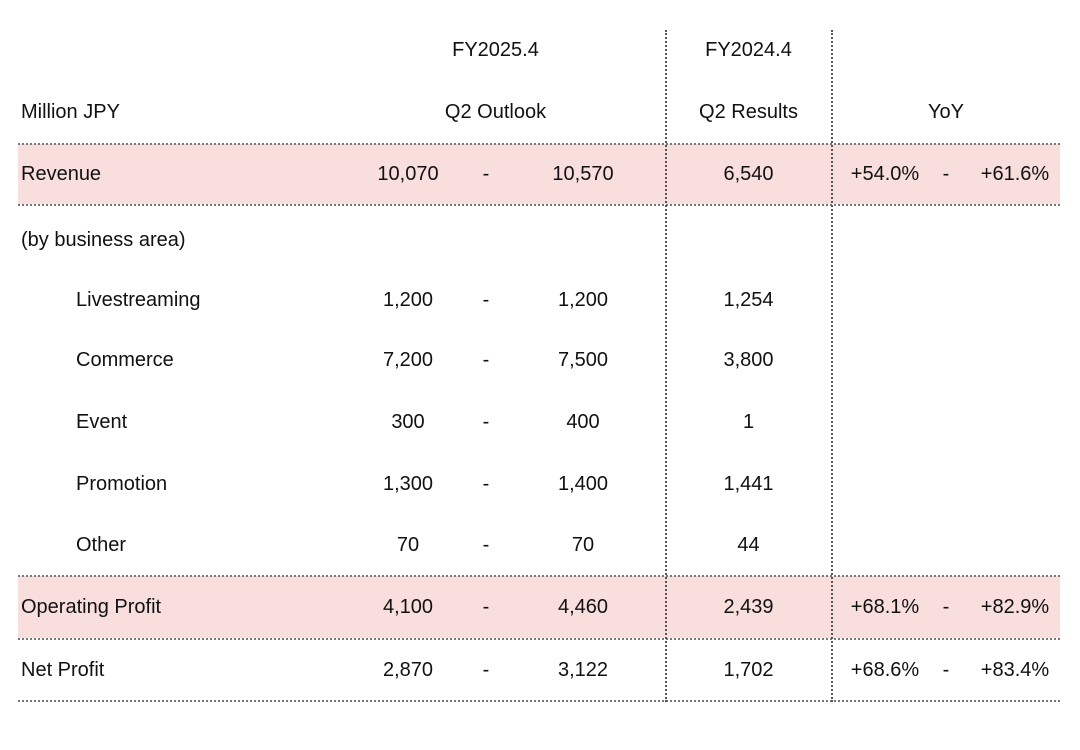 The width and height of the screenshot is (1080, 750). I want to click on yoy-low: +54.0%, so click(885, 173).